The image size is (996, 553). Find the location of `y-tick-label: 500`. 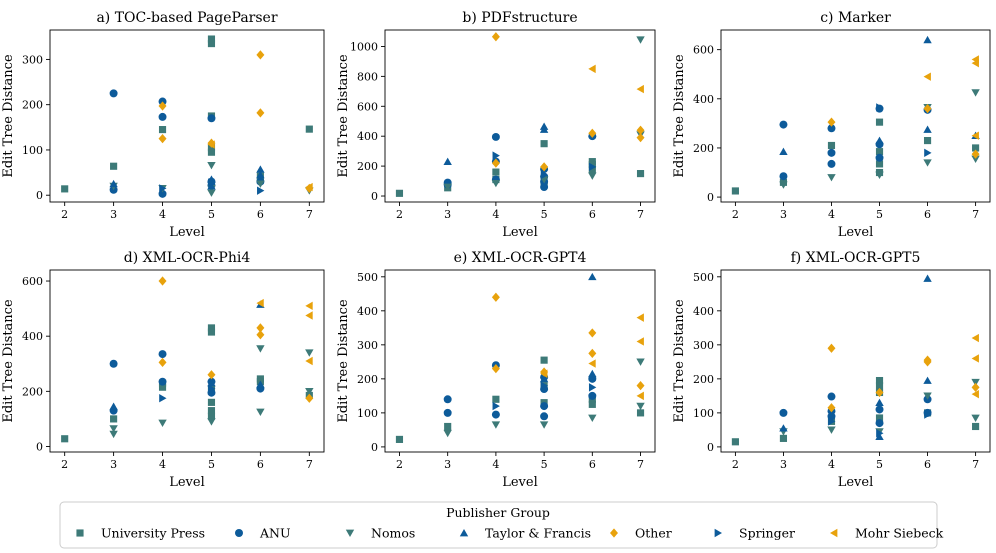

y-tick-label: 500 is located at coordinates (703, 277).